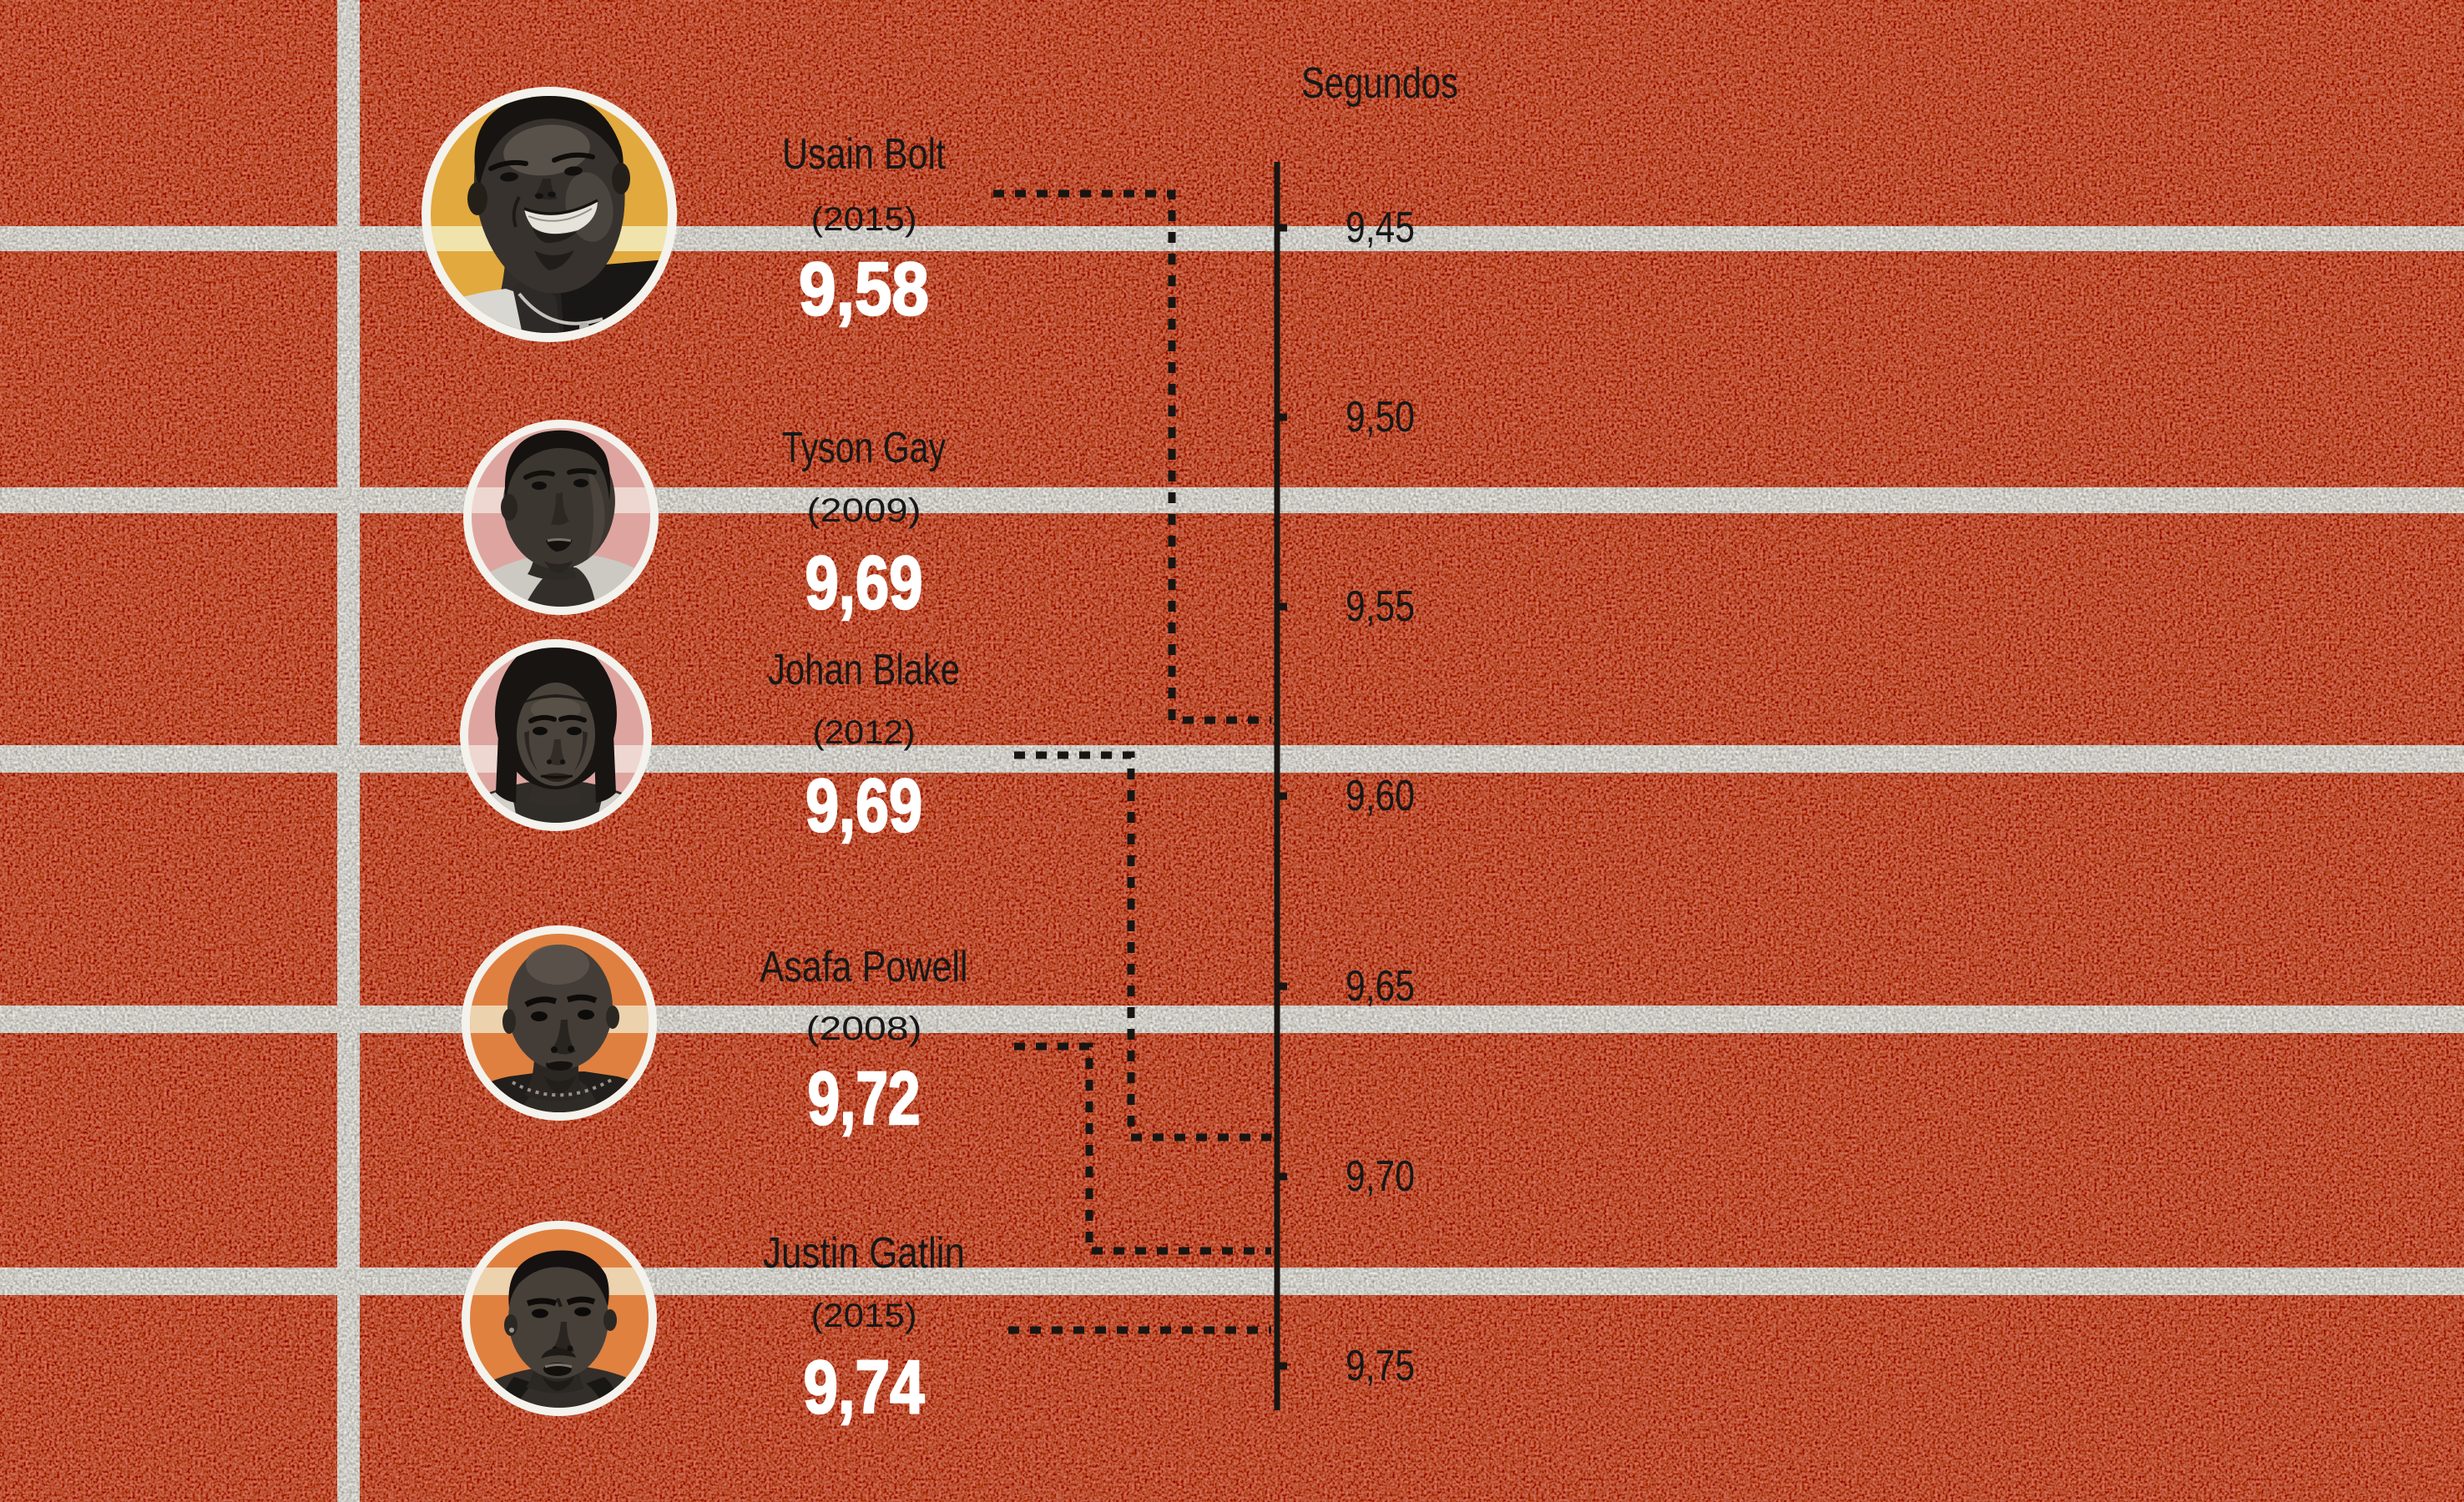  What do you see at coordinates (1380, 986) in the screenshot?
I see `svg-text: 9,65` at bounding box center [1380, 986].